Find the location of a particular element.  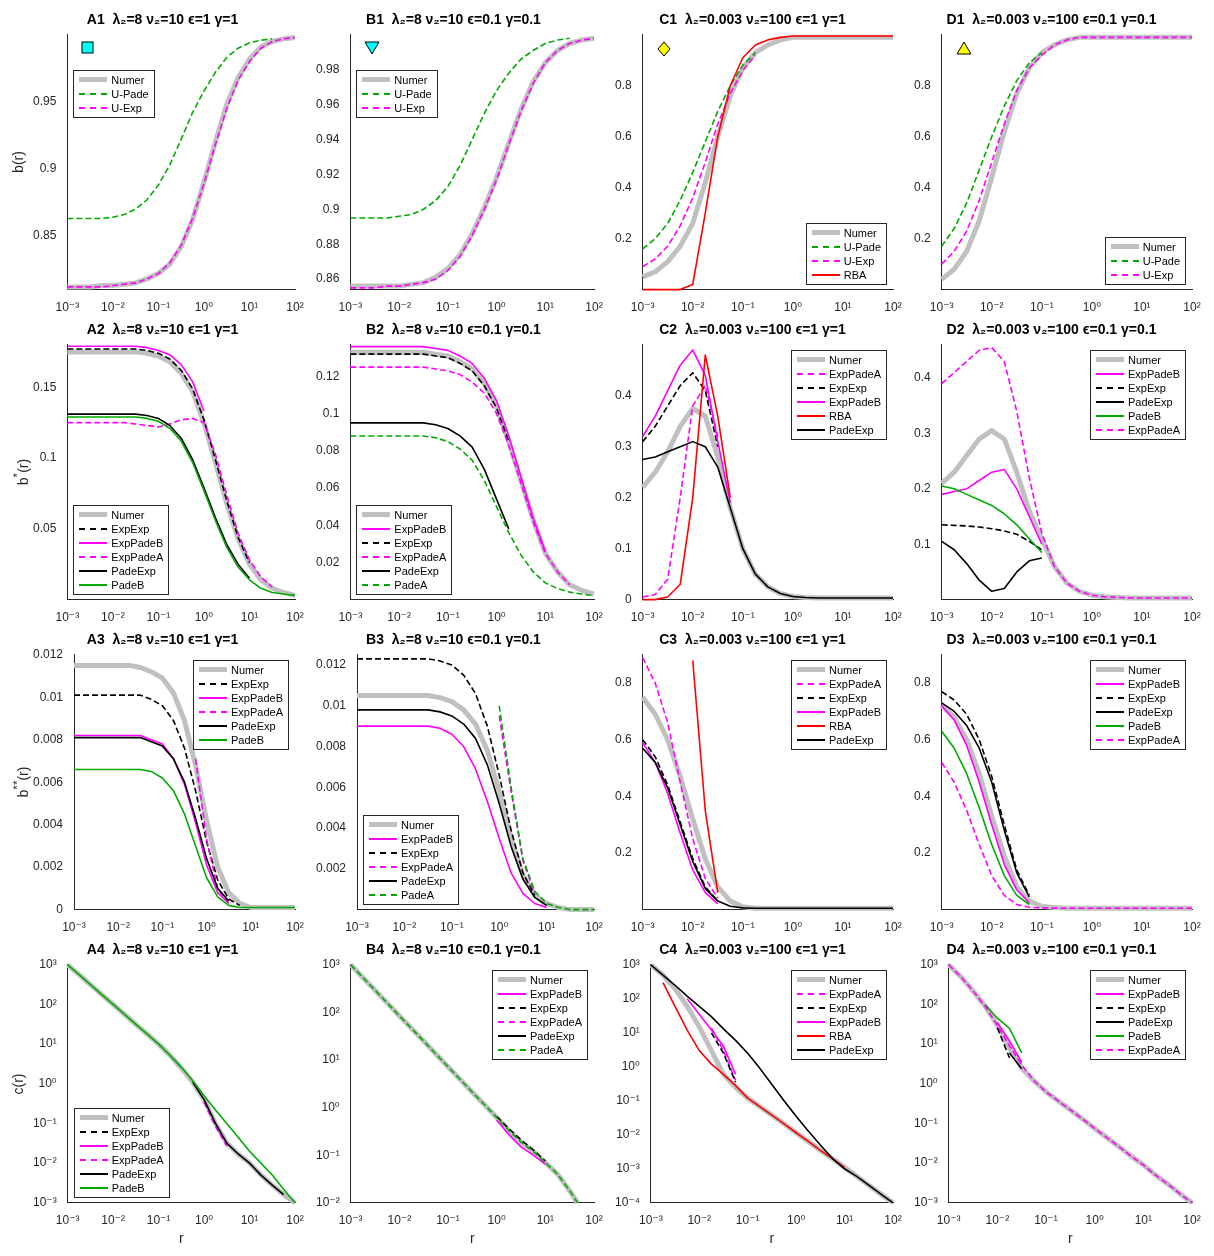

y-tick-label: 0.01 is located at coordinates (51, 696).